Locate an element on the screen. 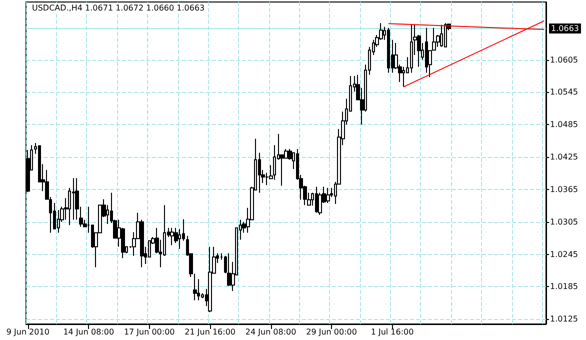 This screenshot has height=340, width=586. x-tick-label: 14 Jun 08:00 is located at coordinates (88, 332).